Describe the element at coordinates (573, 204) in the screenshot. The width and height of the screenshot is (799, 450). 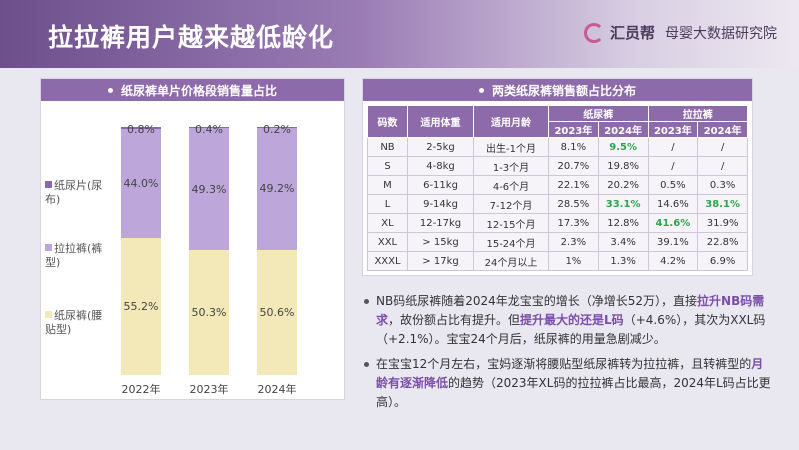
I see `cell-diaper-2023: 28.5%` at that location.